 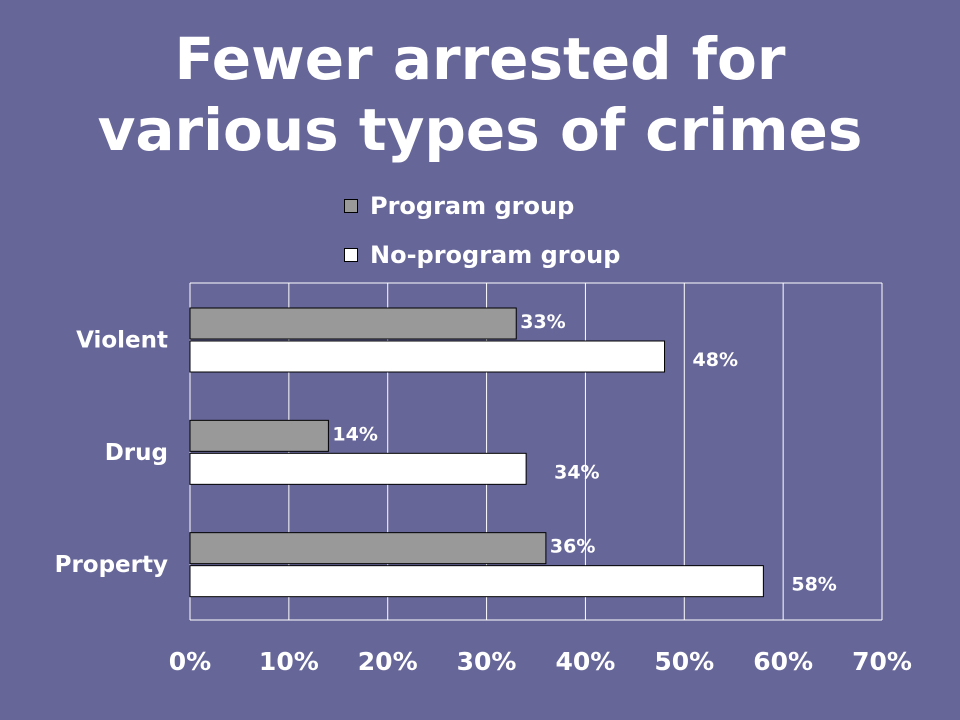 What do you see at coordinates (882, 661) in the screenshot?
I see `x-tick-label-7: 70%` at bounding box center [882, 661].